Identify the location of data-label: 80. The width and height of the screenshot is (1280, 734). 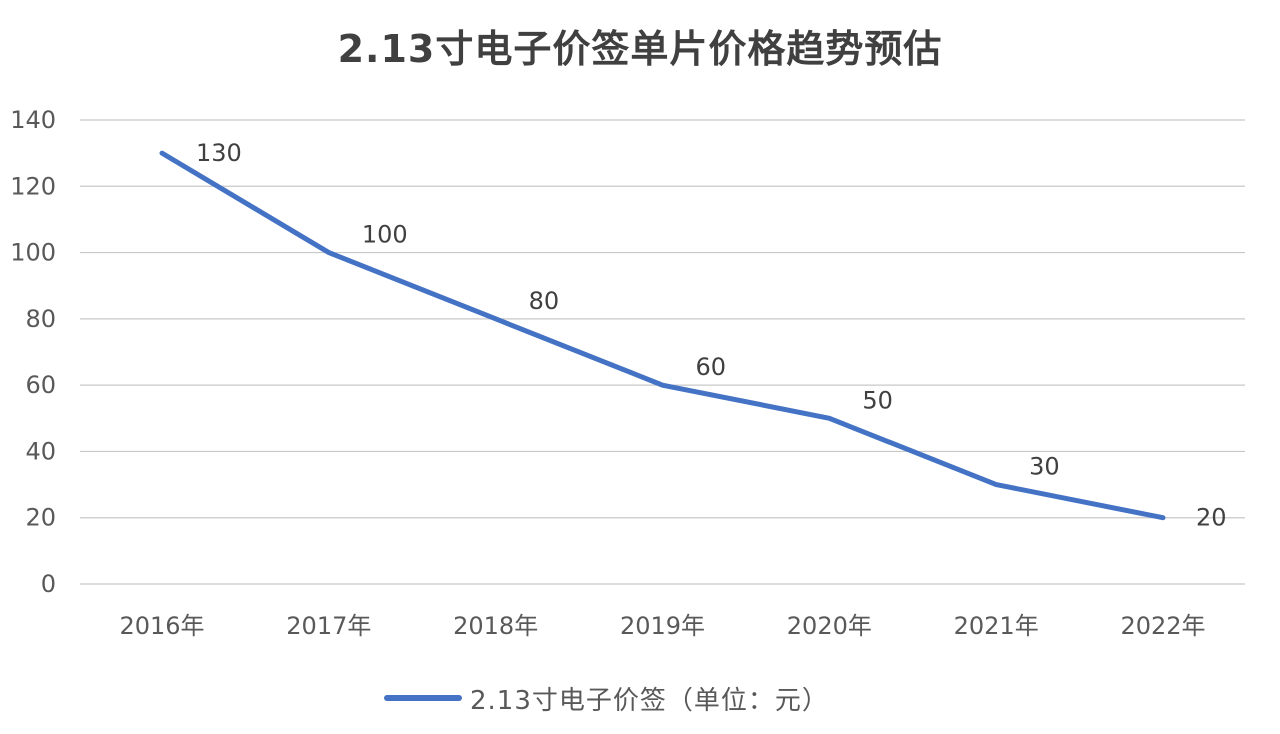
(544, 301).